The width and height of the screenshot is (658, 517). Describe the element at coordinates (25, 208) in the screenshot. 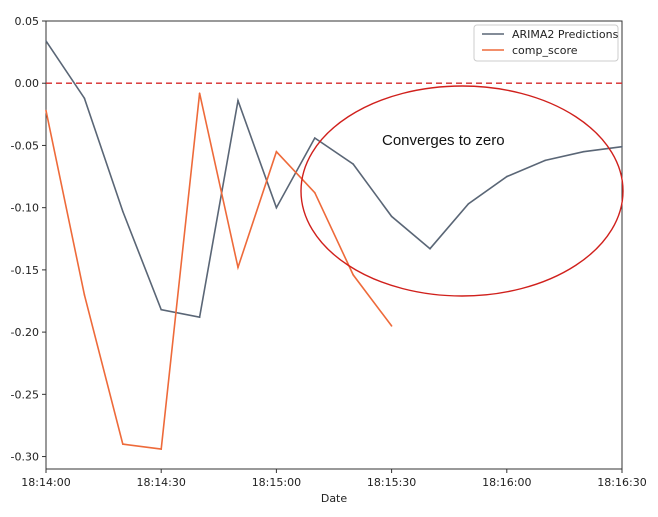

I see `y-tick-label: -0.10` at that location.